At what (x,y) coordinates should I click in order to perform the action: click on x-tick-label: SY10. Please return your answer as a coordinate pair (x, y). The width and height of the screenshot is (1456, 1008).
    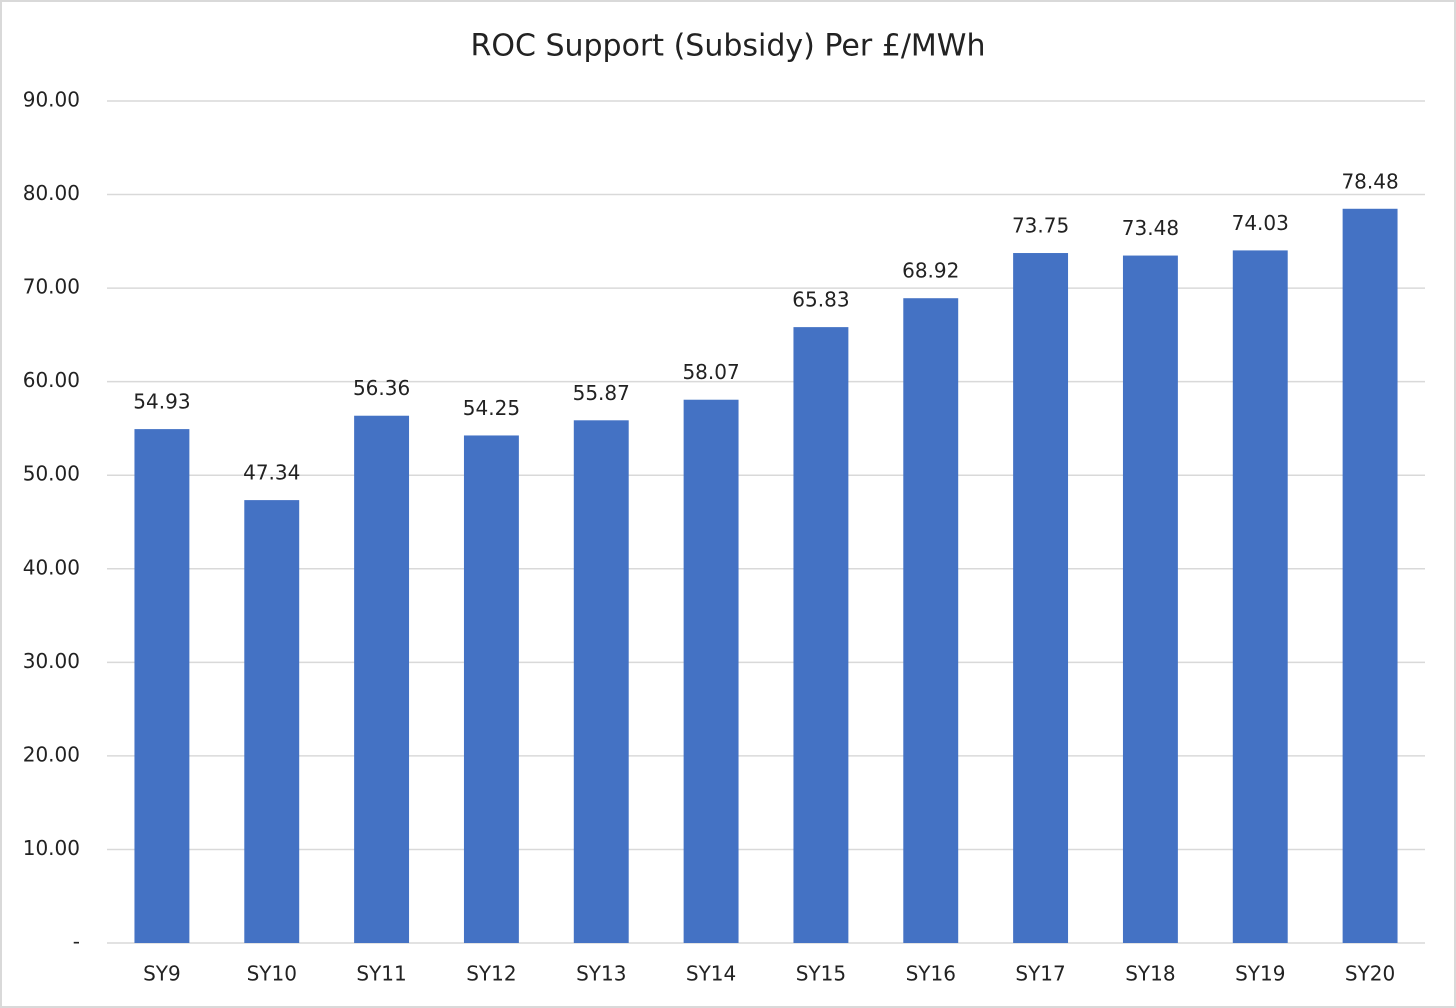
    Looking at the image, I should click on (272, 974).